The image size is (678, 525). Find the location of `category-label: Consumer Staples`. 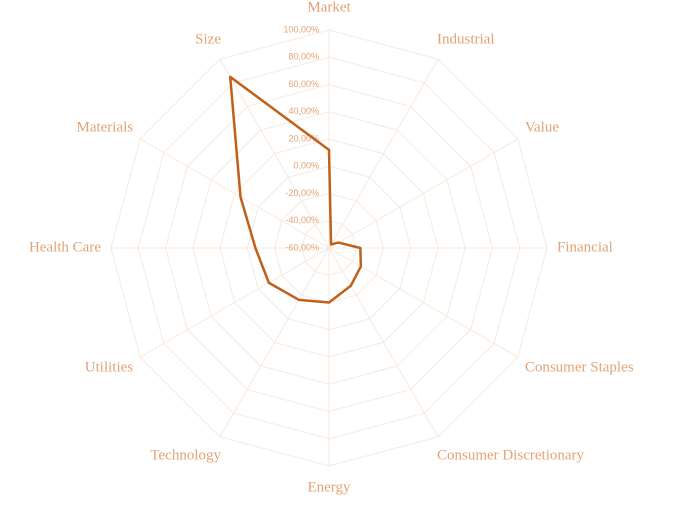

category-label: Consumer Staples is located at coordinates (579, 367).